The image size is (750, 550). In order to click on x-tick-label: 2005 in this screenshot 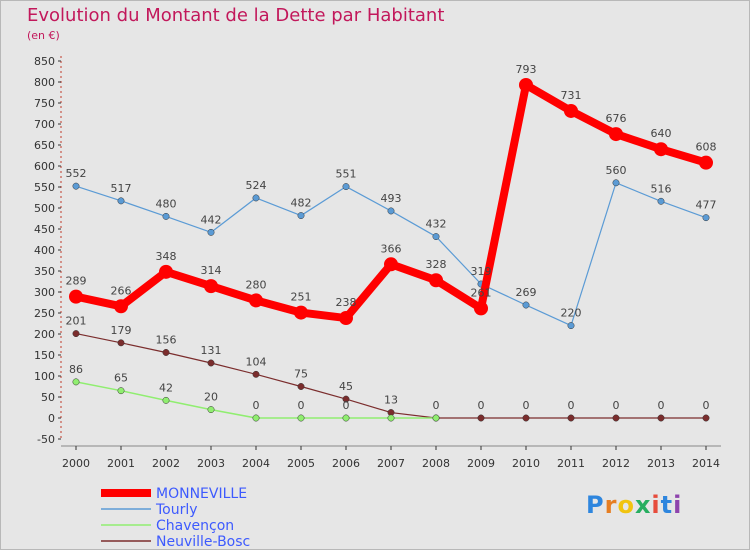, I will do `click(301, 463)`.